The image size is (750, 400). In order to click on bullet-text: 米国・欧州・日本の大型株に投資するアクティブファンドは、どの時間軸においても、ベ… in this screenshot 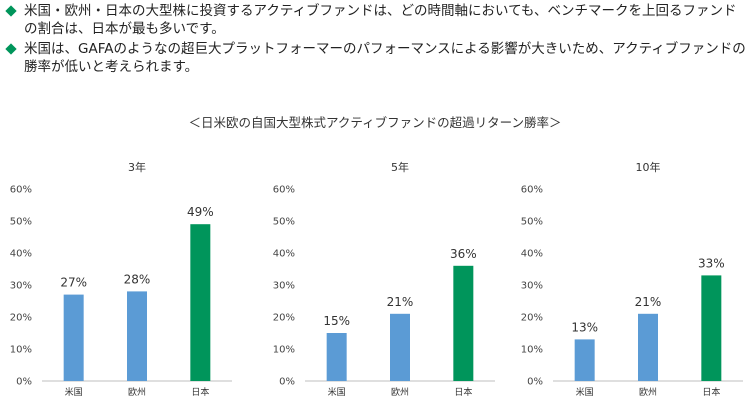, I will do `click(380, 20)`.